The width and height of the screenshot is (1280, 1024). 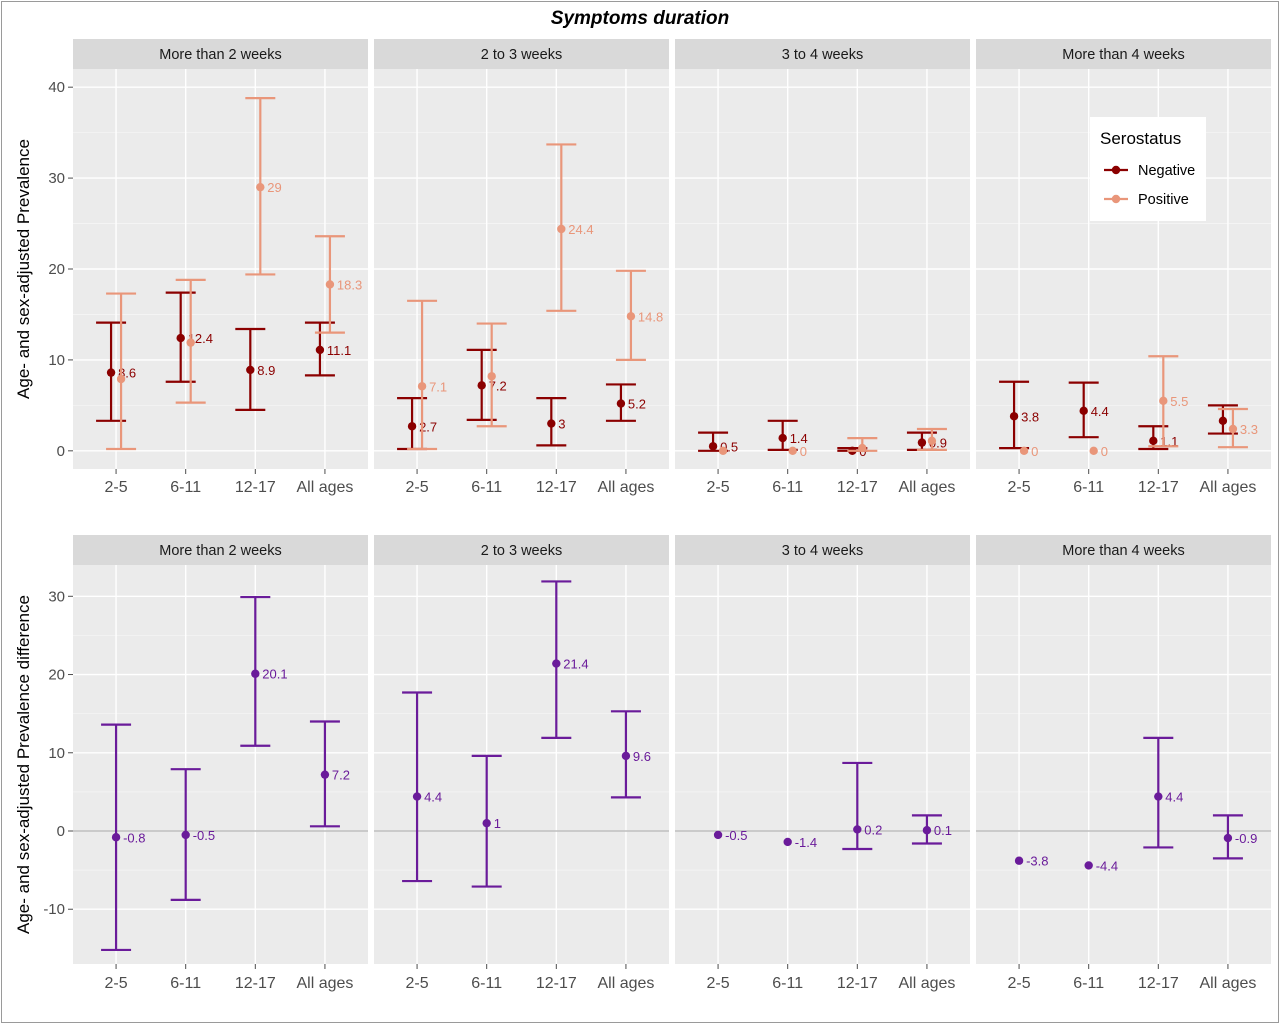 What do you see at coordinates (339, 350) in the screenshot?
I see `data-label: 11.1` at bounding box center [339, 350].